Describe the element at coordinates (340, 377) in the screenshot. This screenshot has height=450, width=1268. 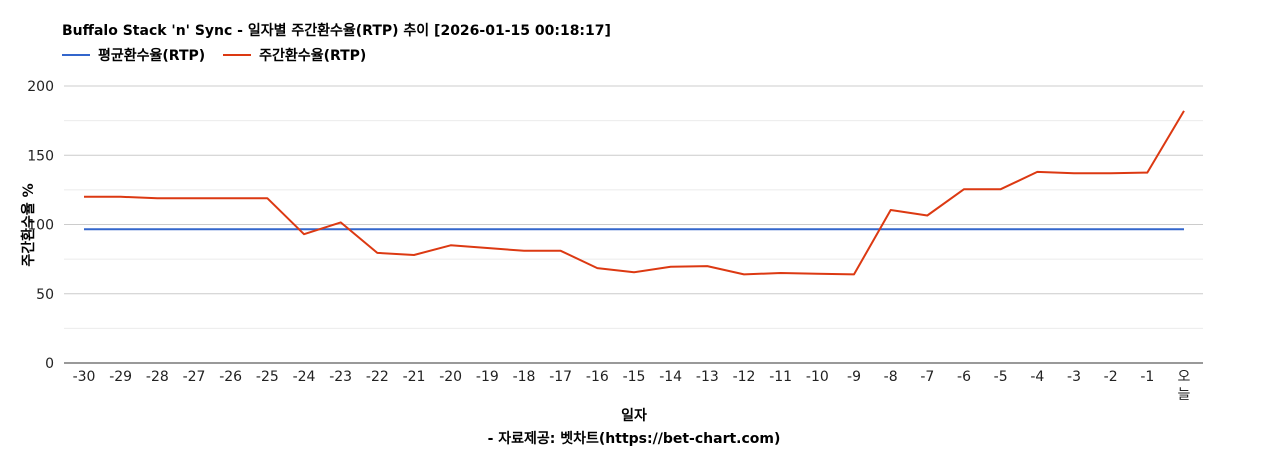
I see `x-tick-label: -23` at that location.